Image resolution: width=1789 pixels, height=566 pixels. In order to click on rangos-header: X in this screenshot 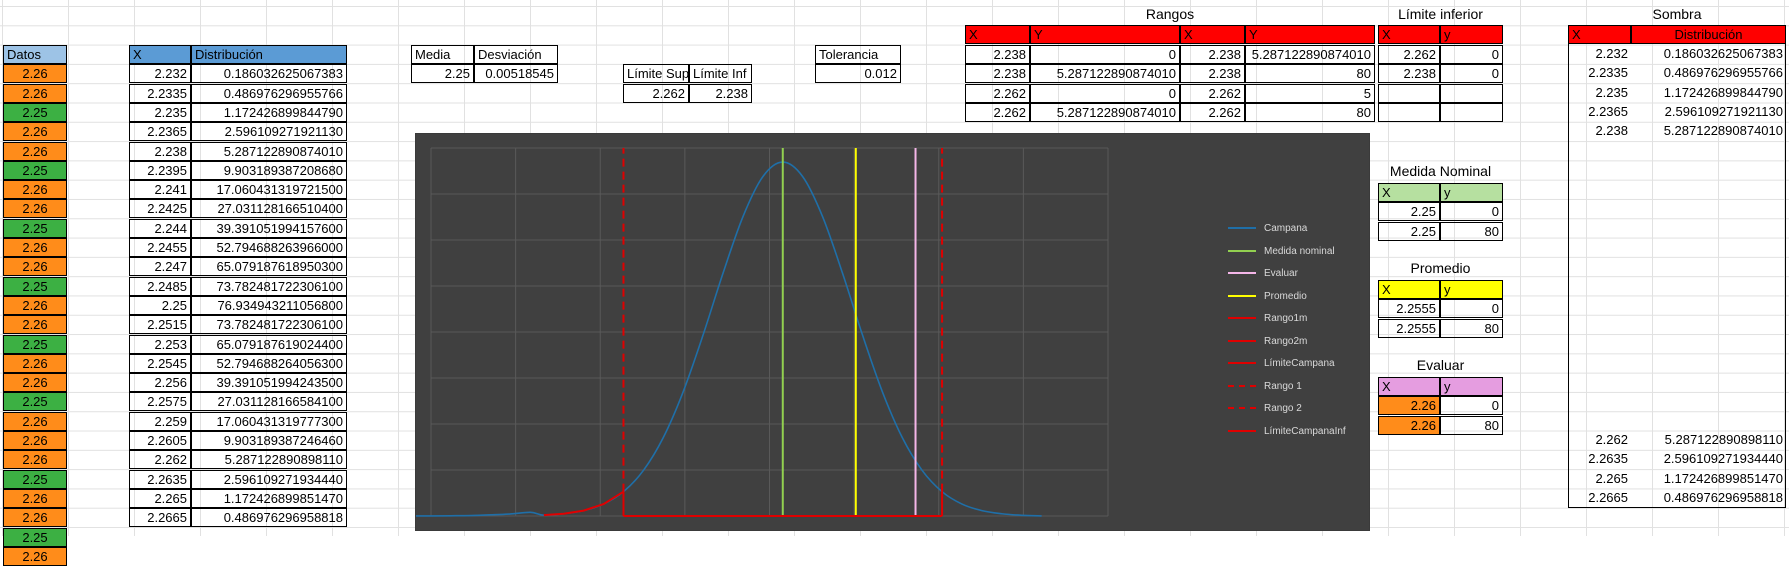, I will do `click(1212, 34)`.